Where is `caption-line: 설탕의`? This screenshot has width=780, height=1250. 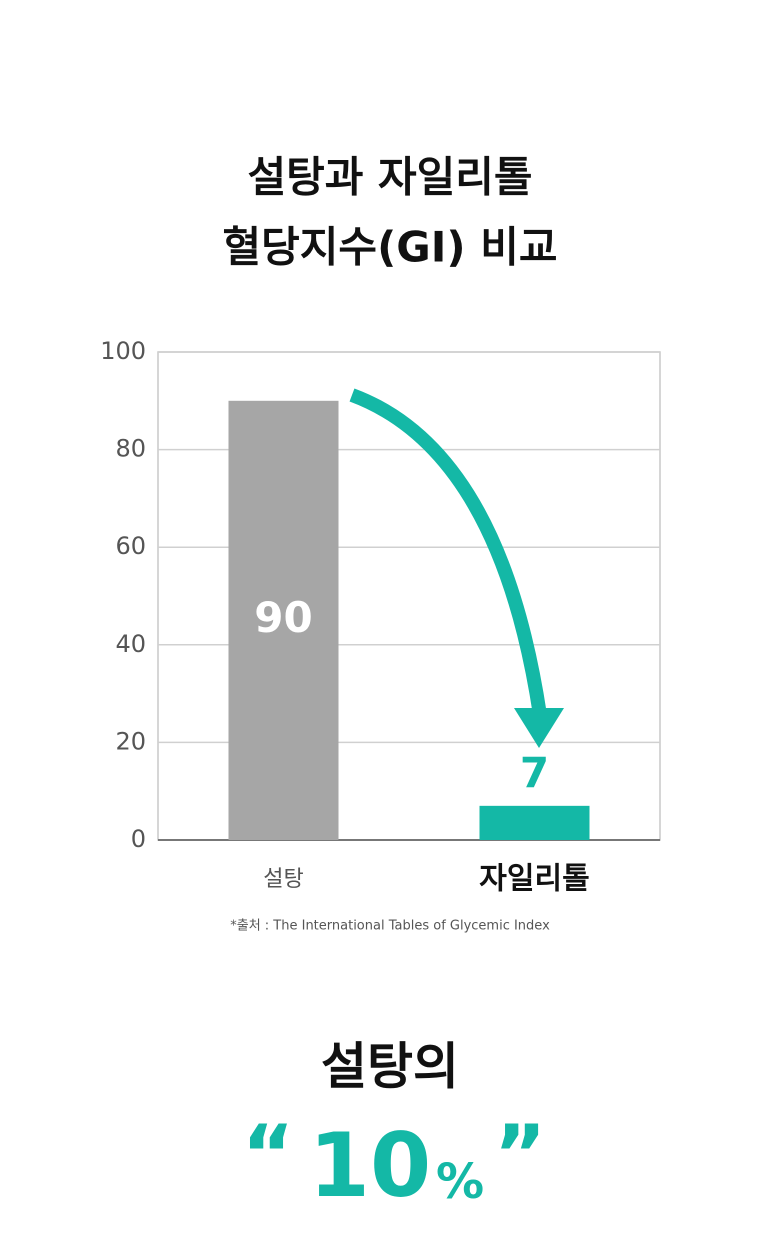
caption-line: 설탕의 is located at coordinates (390, 1067).